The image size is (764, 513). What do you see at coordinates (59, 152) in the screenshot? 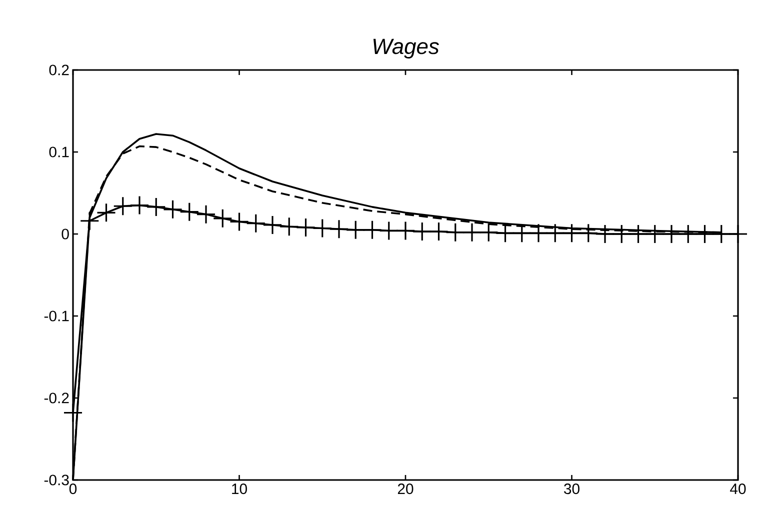
I see `y-tick-label: 0.1` at bounding box center [59, 152].